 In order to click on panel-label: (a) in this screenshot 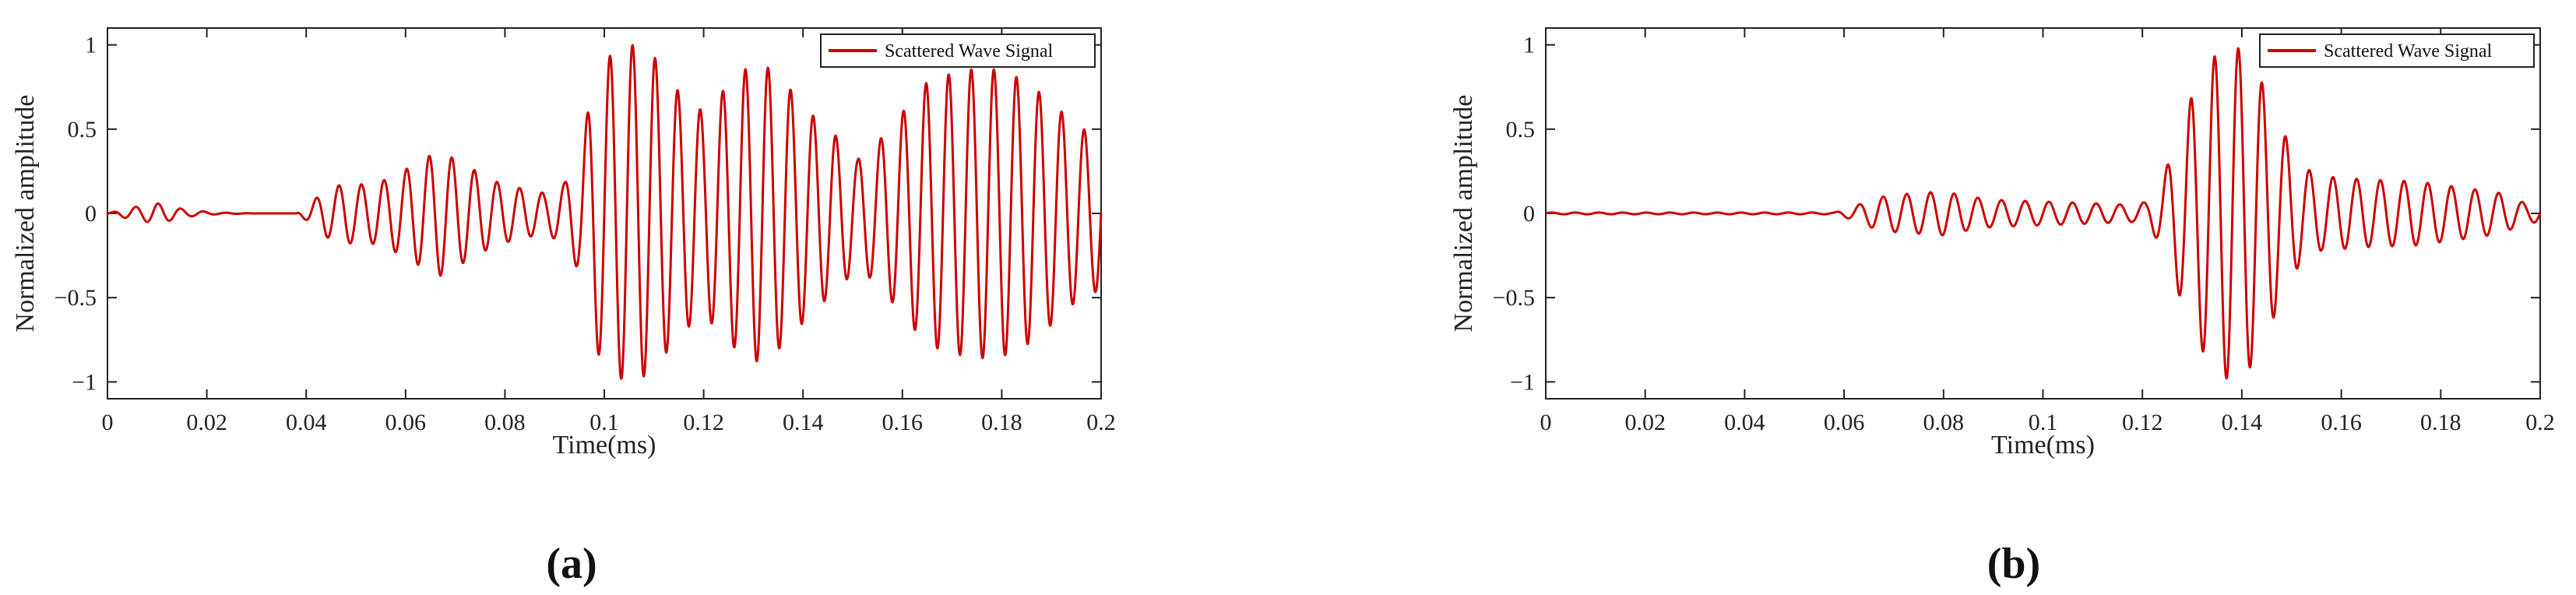, I will do `click(571, 564)`.